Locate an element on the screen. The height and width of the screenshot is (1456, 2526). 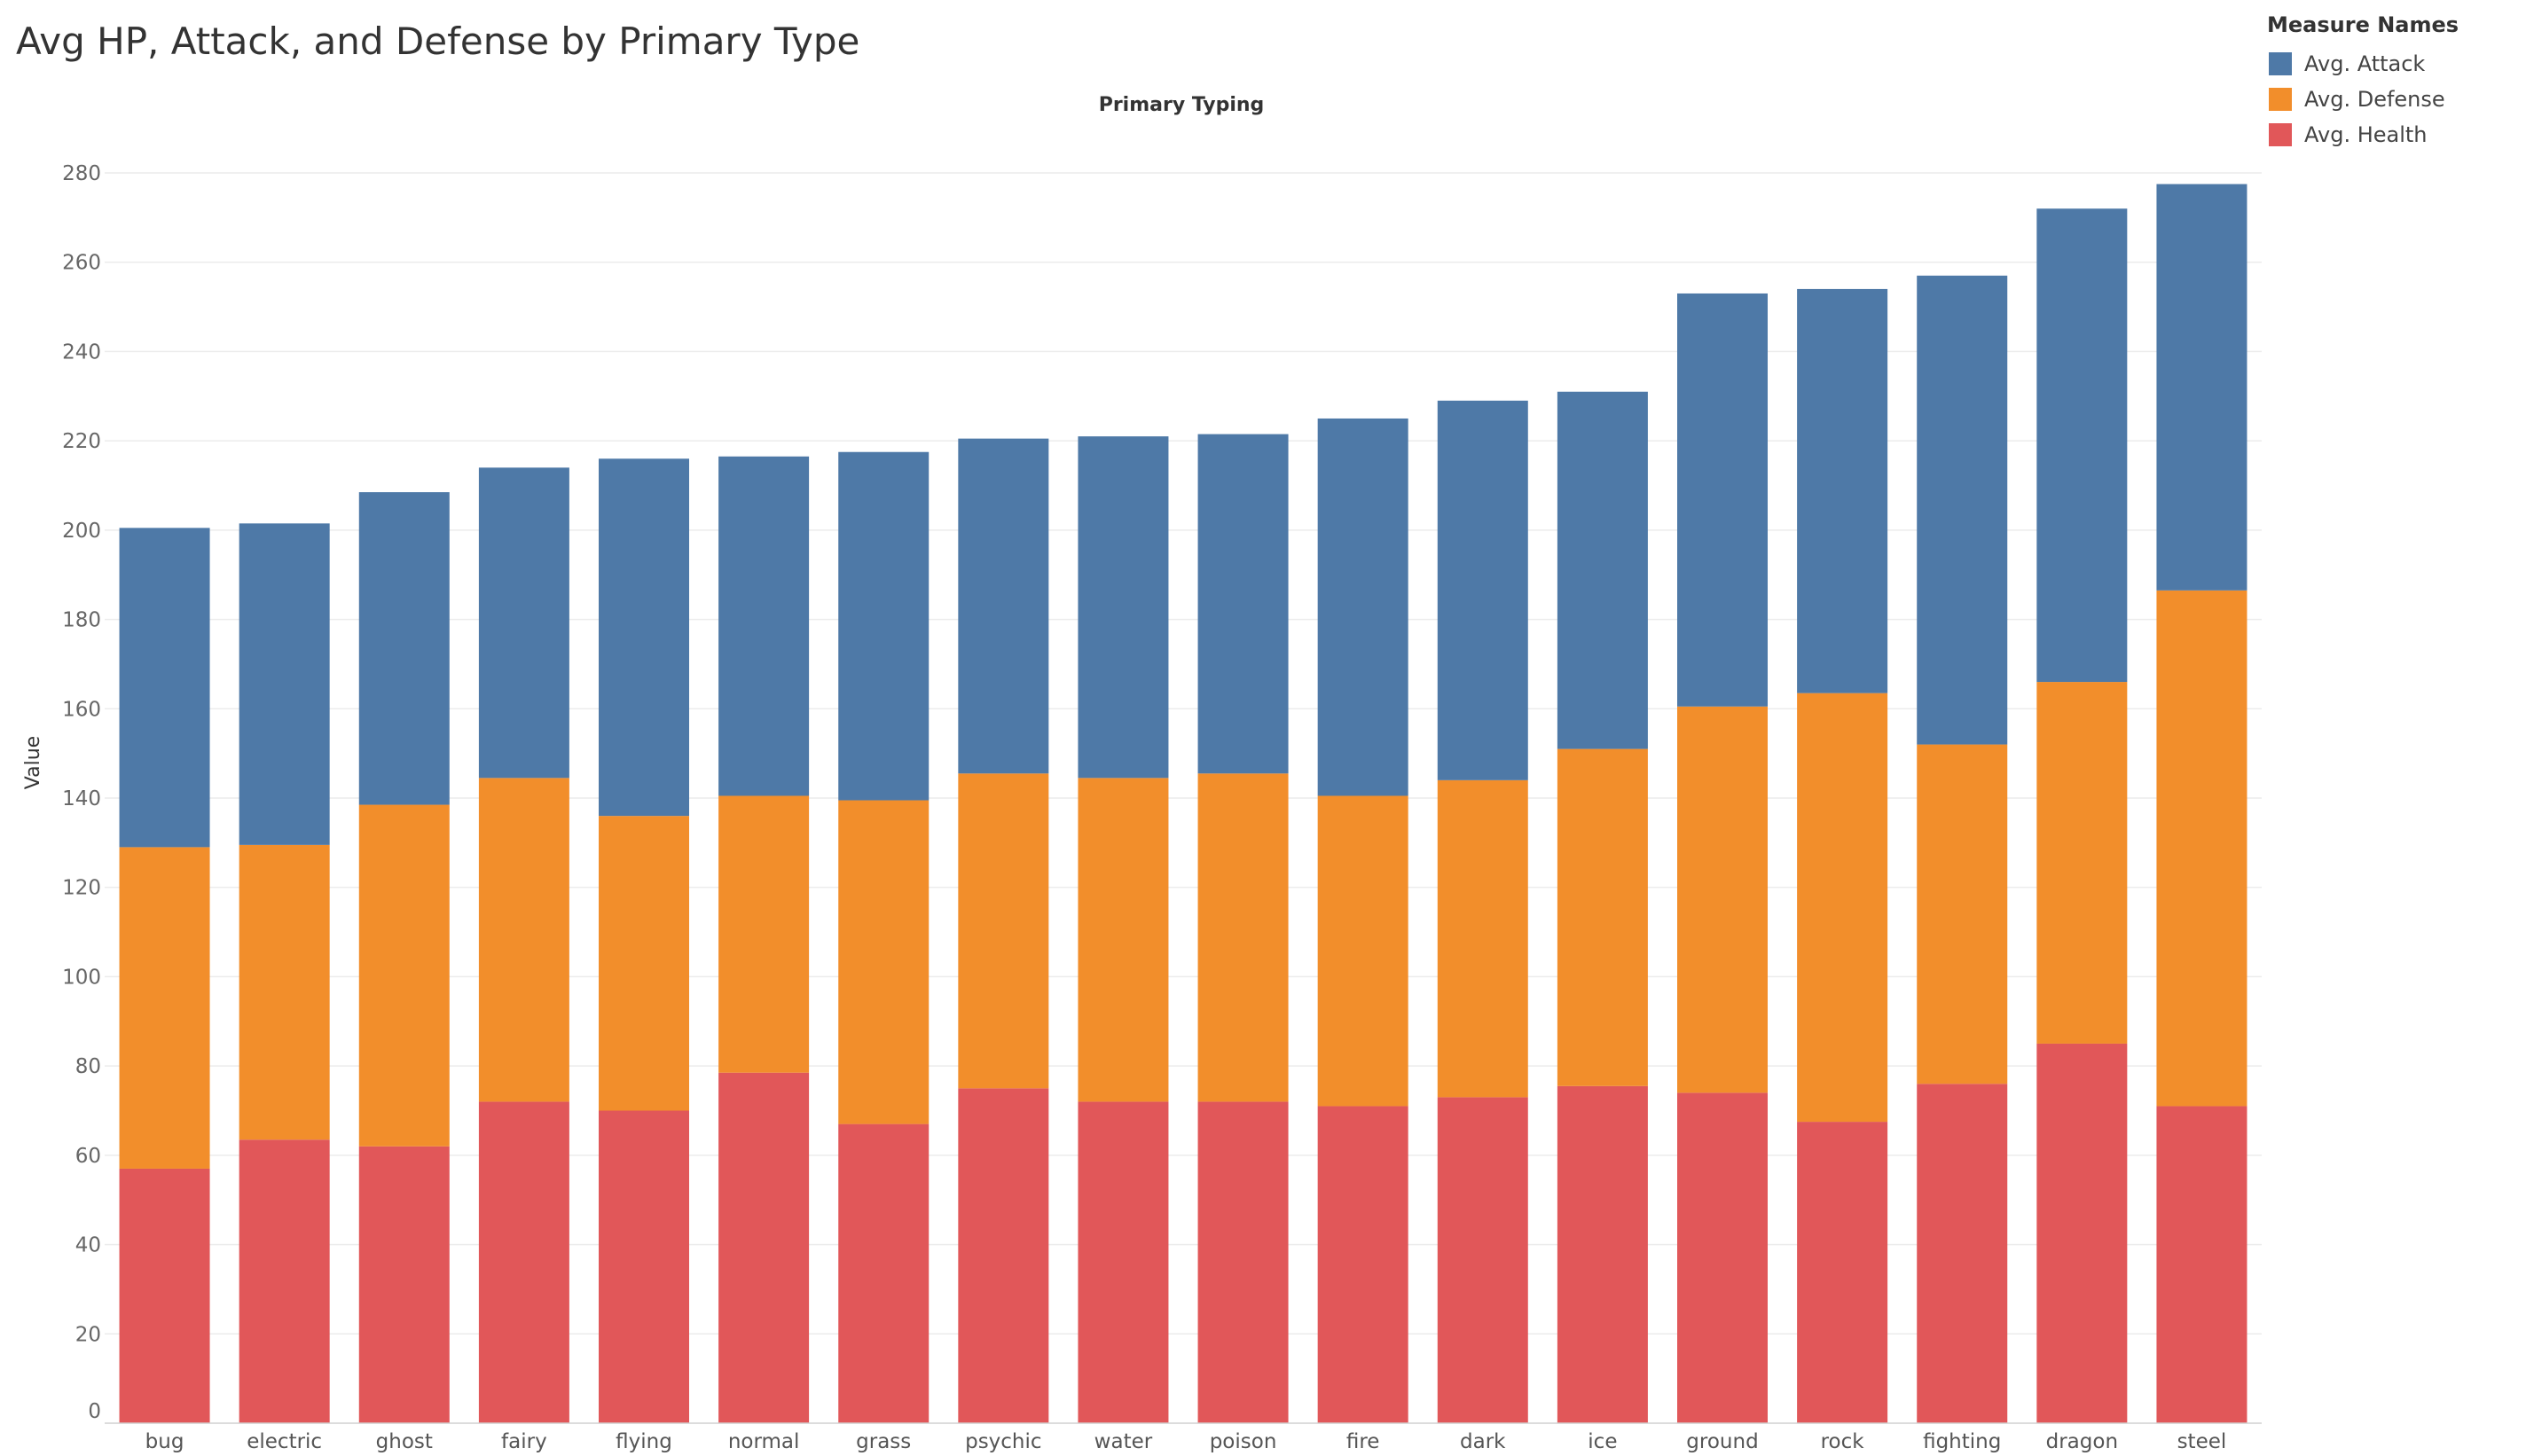
x-tick-label-bug: bug is located at coordinates (164, 1441).